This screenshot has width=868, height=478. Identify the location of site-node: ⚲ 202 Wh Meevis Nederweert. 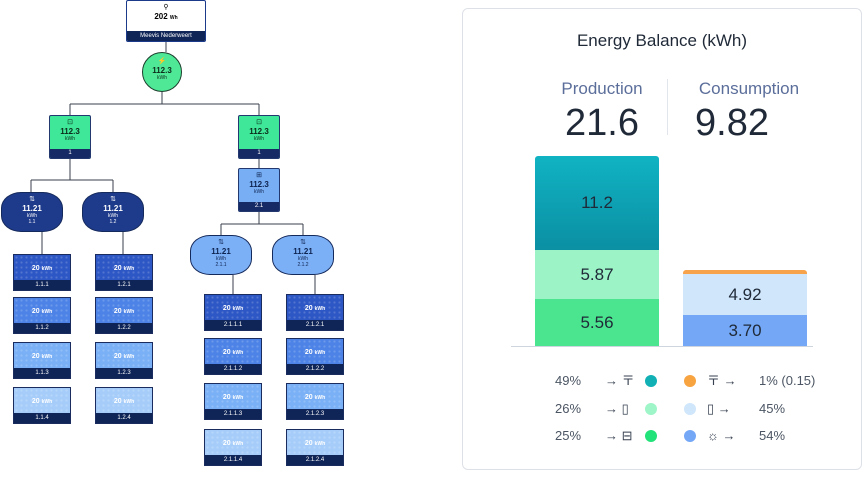
(166, 21).